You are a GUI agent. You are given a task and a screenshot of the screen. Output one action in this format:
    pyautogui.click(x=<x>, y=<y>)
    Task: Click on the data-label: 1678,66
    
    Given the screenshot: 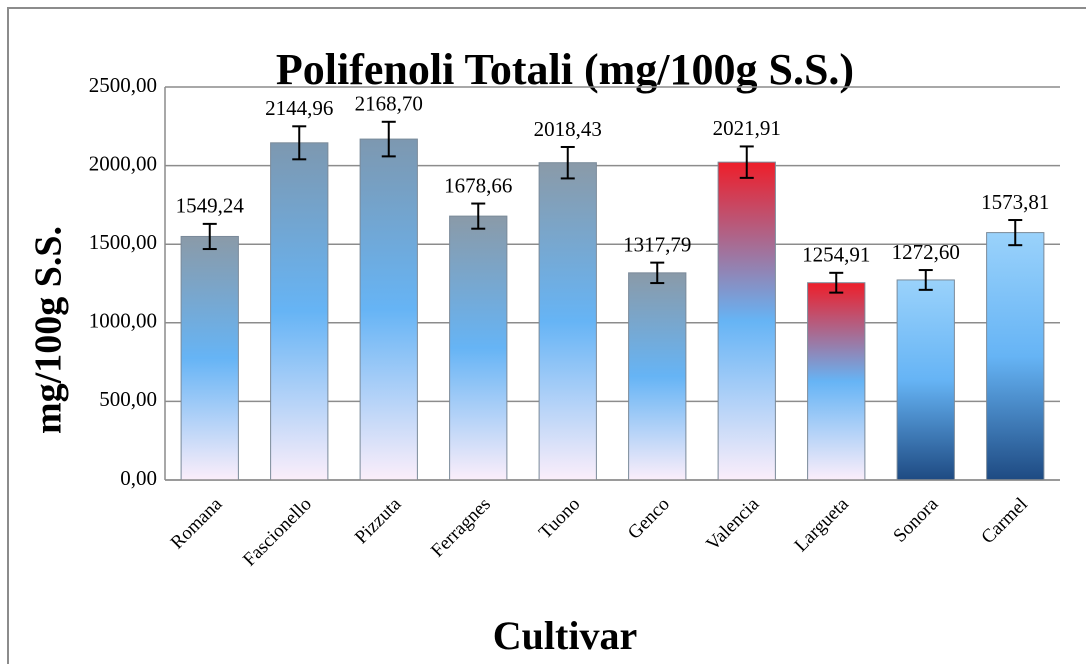 What is the action you would take?
    pyautogui.click(x=478, y=185)
    